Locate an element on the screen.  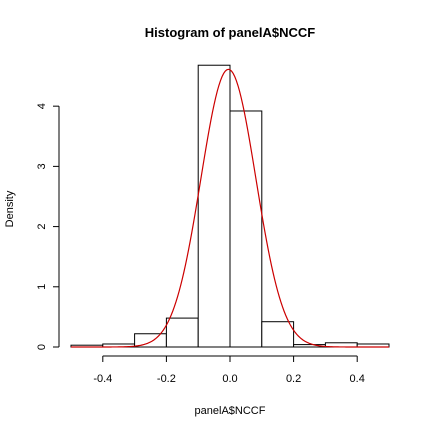
y-tick-label: 3 is located at coordinates (42, 166).